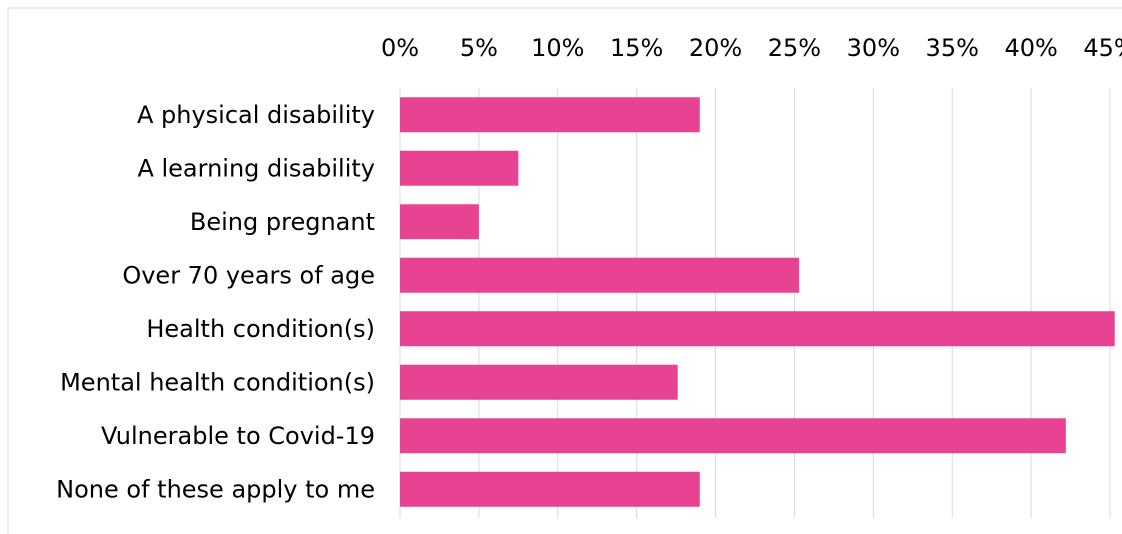  What do you see at coordinates (751, 48) in the screenshot?
I see `x-axis-tick-labels: 0% 5% 10% 15% 20% 25% 30% 35% 40% 45%` at bounding box center [751, 48].